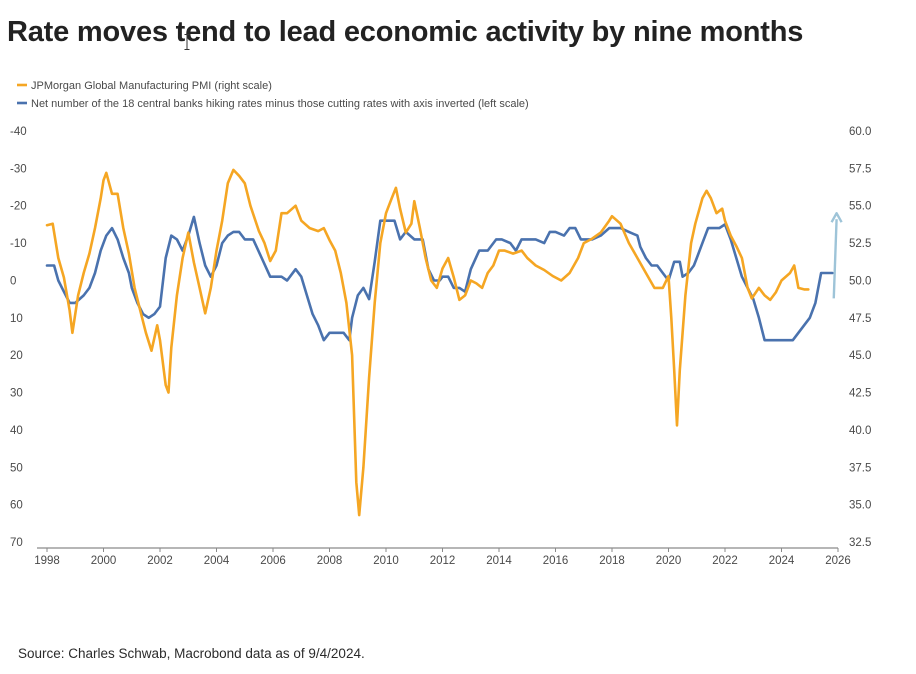 Image resolution: width=916 pixels, height=674 pixels. What do you see at coordinates (273, 561) in the screenshot?
I see `x-tick-label: 2006` at bounding box center [273, 561].